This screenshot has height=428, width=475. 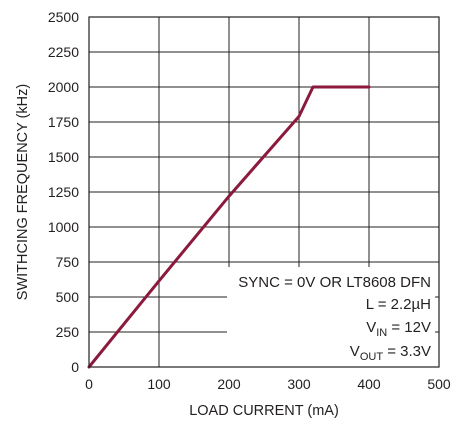 I want to click on x-tick-label: 500, so click(x=439, y=384).